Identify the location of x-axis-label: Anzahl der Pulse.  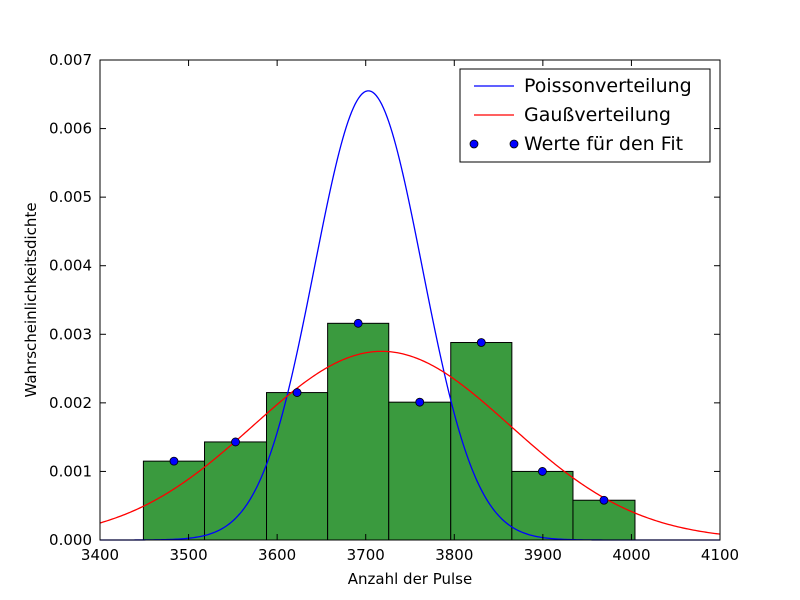
(410, 579).